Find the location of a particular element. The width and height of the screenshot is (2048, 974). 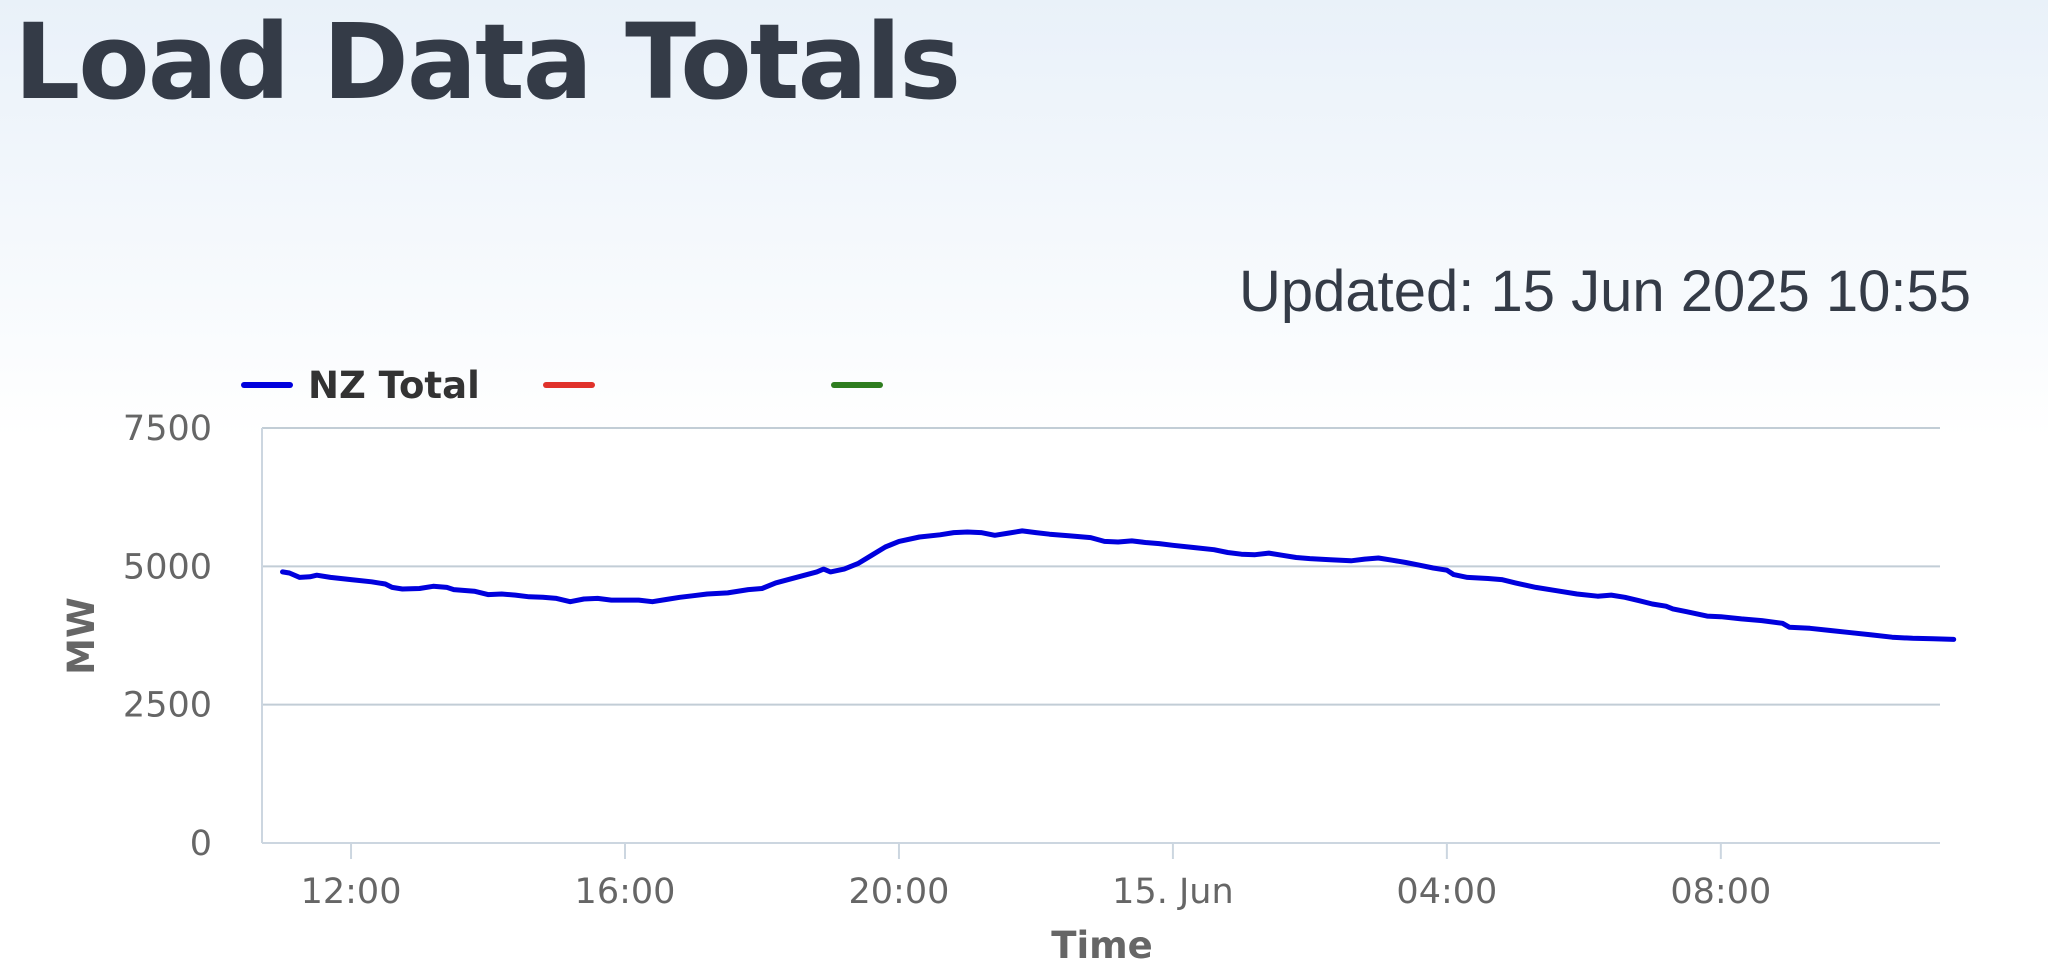

legend-item-nz-total: NZ Total is located at coordinates (360, 385).